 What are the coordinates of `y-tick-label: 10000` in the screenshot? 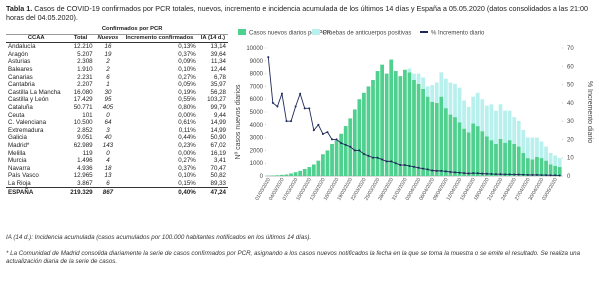 It's located at (254, 49).